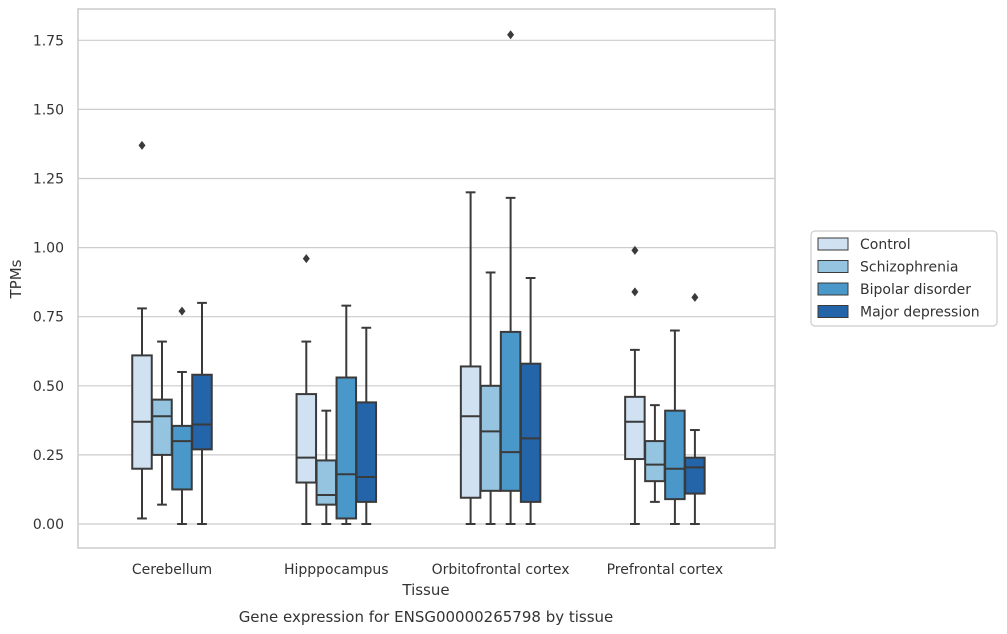 The width and height of the screenshot is (1007, 634). I want to click on legend-frame, so click(904, 278).